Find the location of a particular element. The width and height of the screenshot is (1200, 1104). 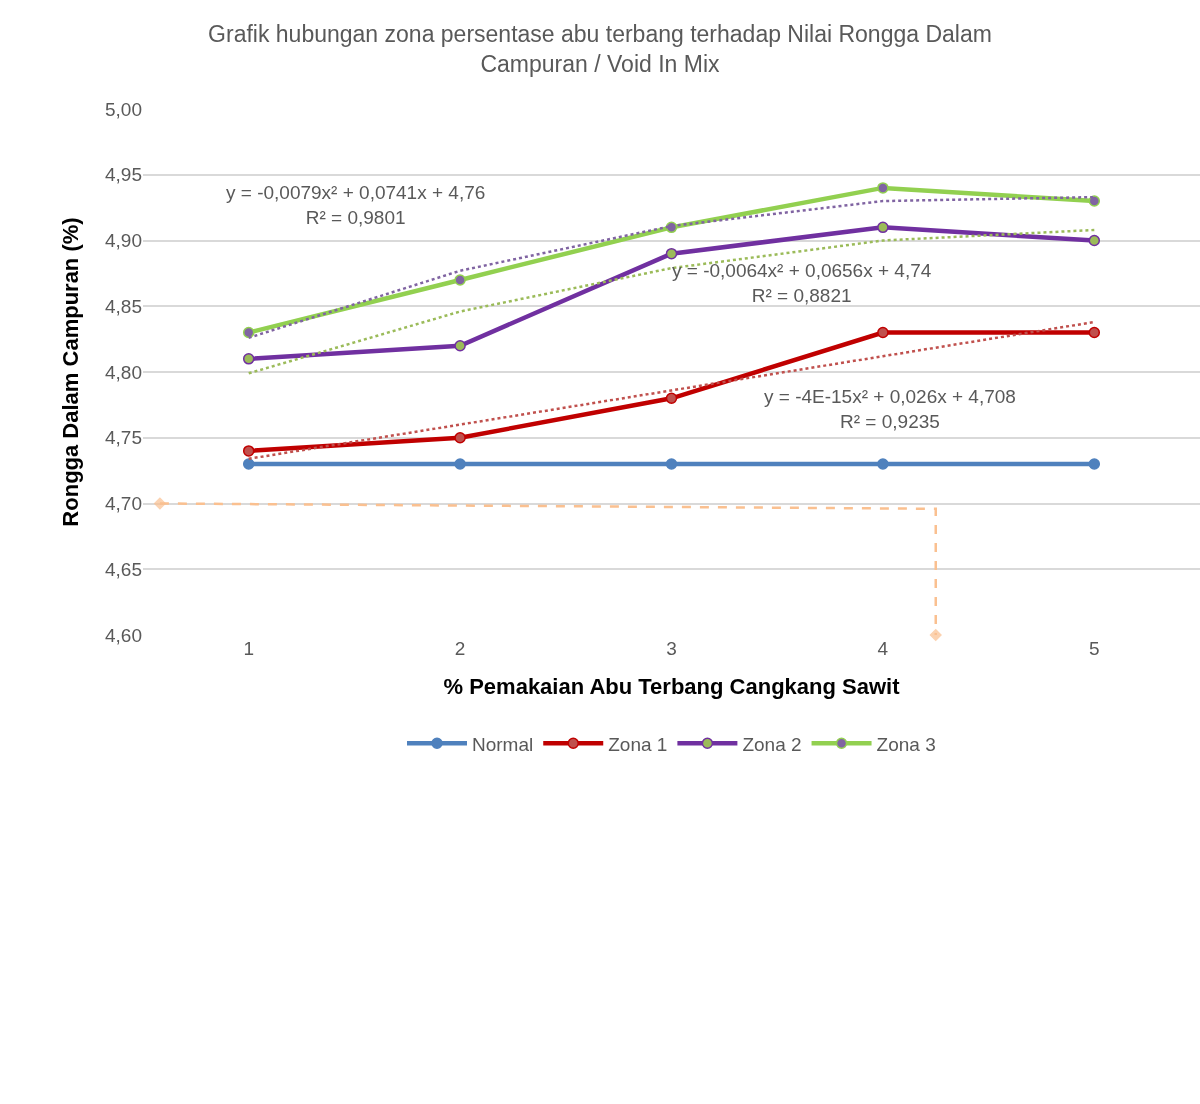

y-tick-label: 4,65 is located at coordinates (123, 569).